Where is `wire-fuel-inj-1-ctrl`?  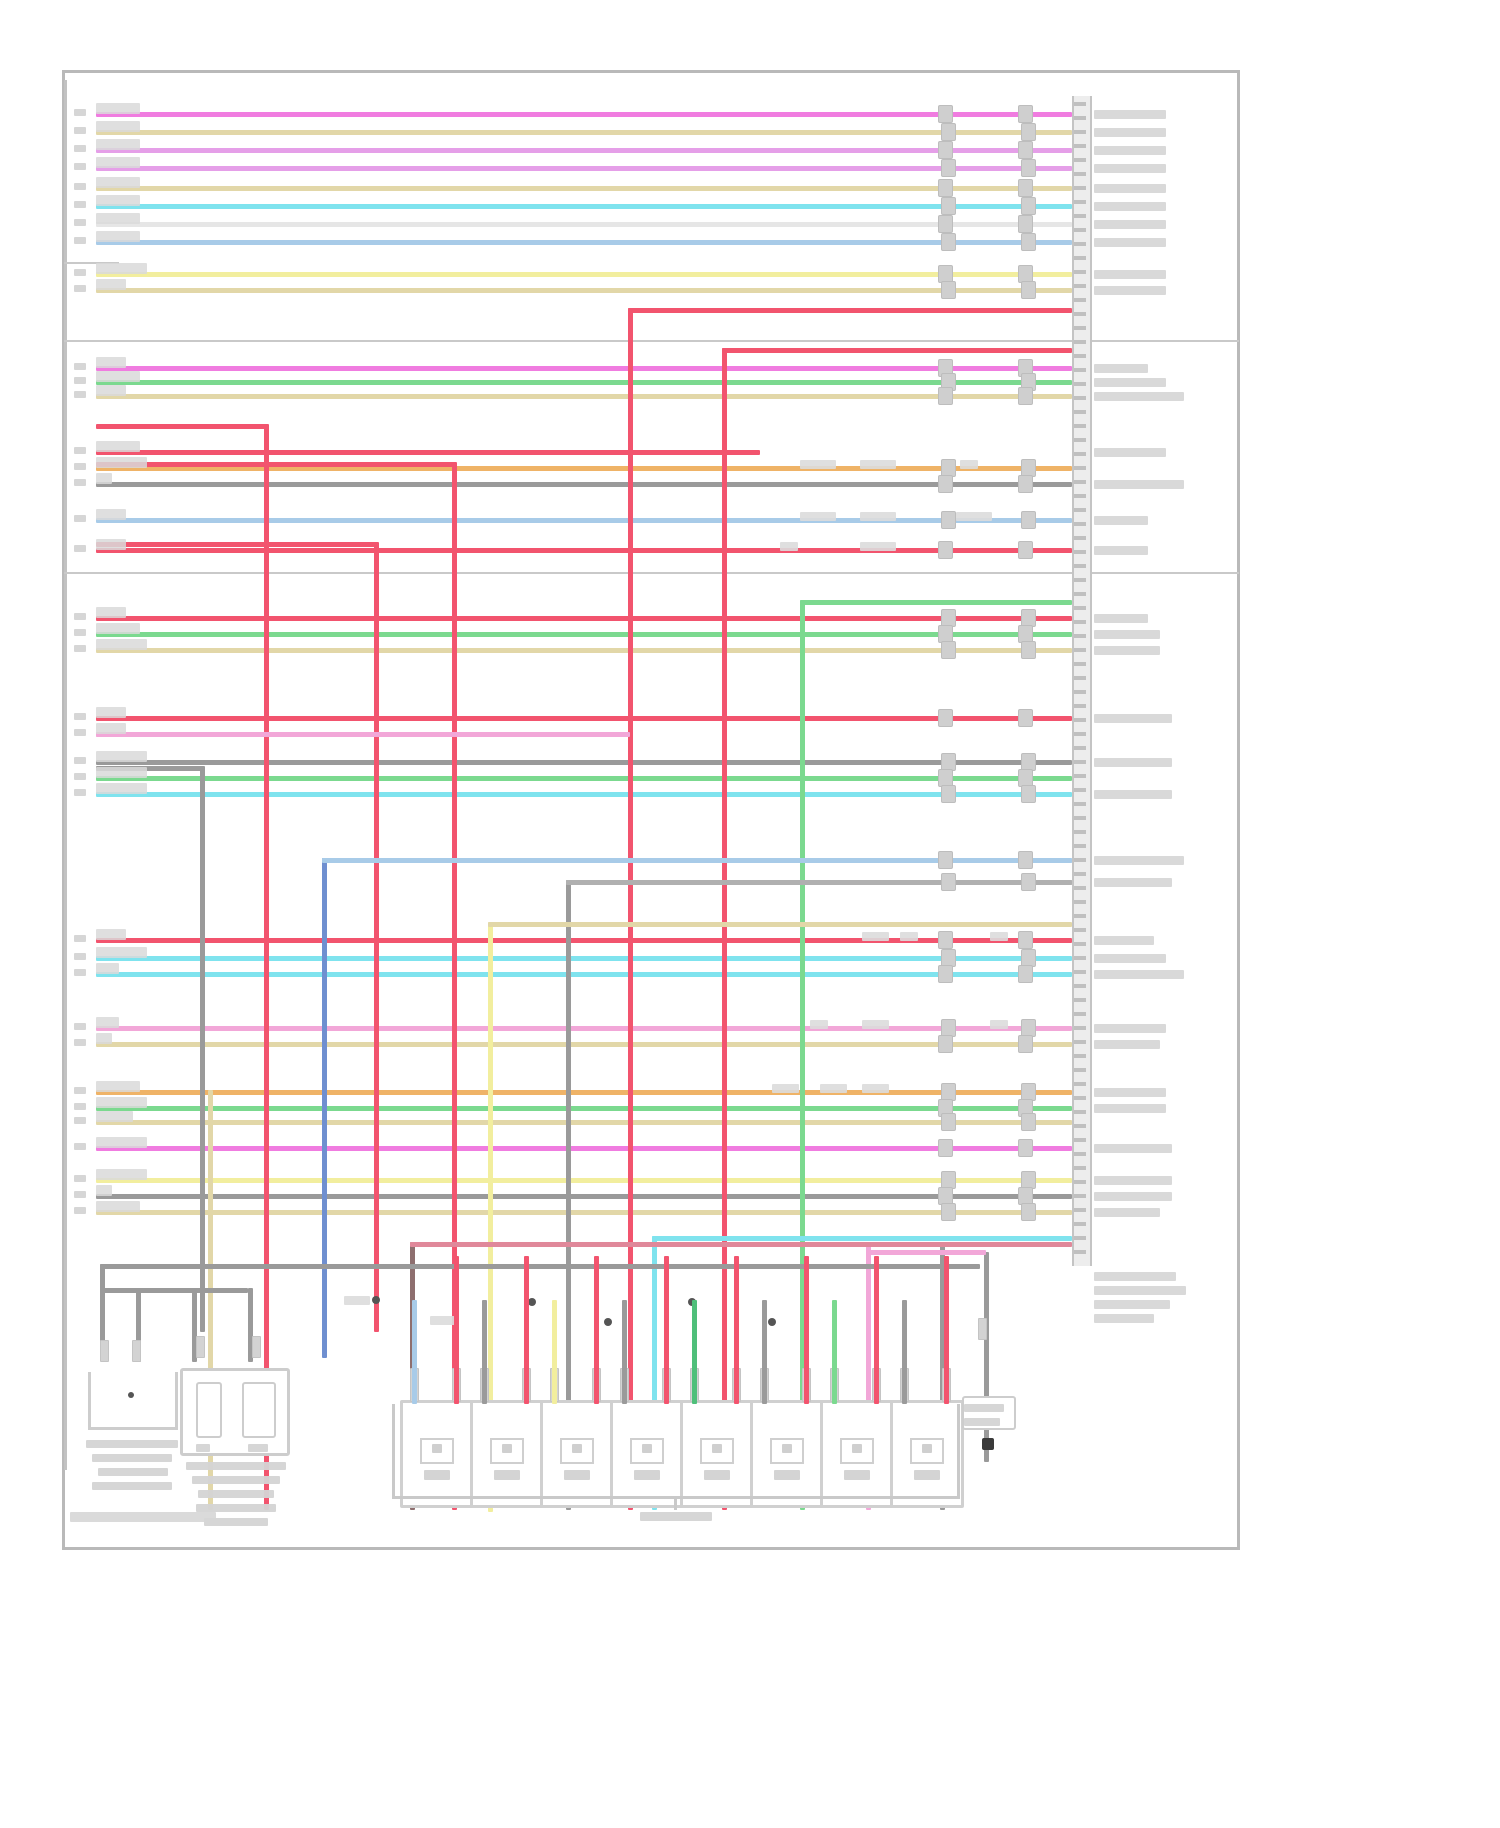 wire-fuel-inj-1-ctrl is located at coordinates (584, 114).